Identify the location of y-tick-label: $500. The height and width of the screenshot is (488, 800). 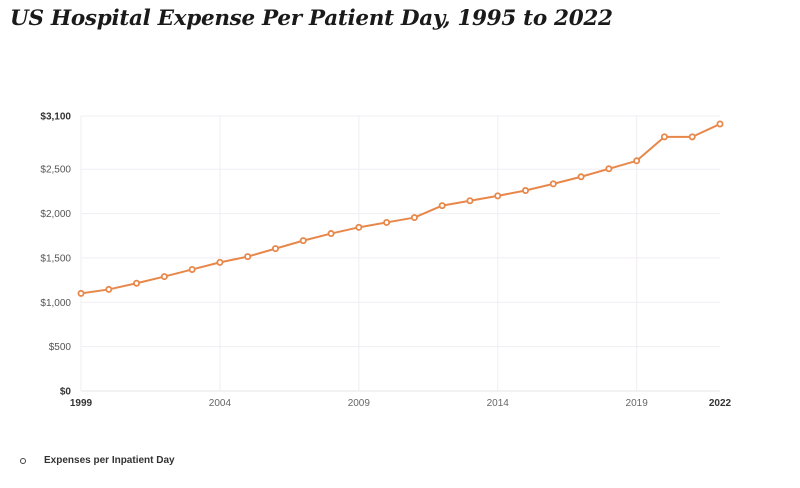
(60, 347).